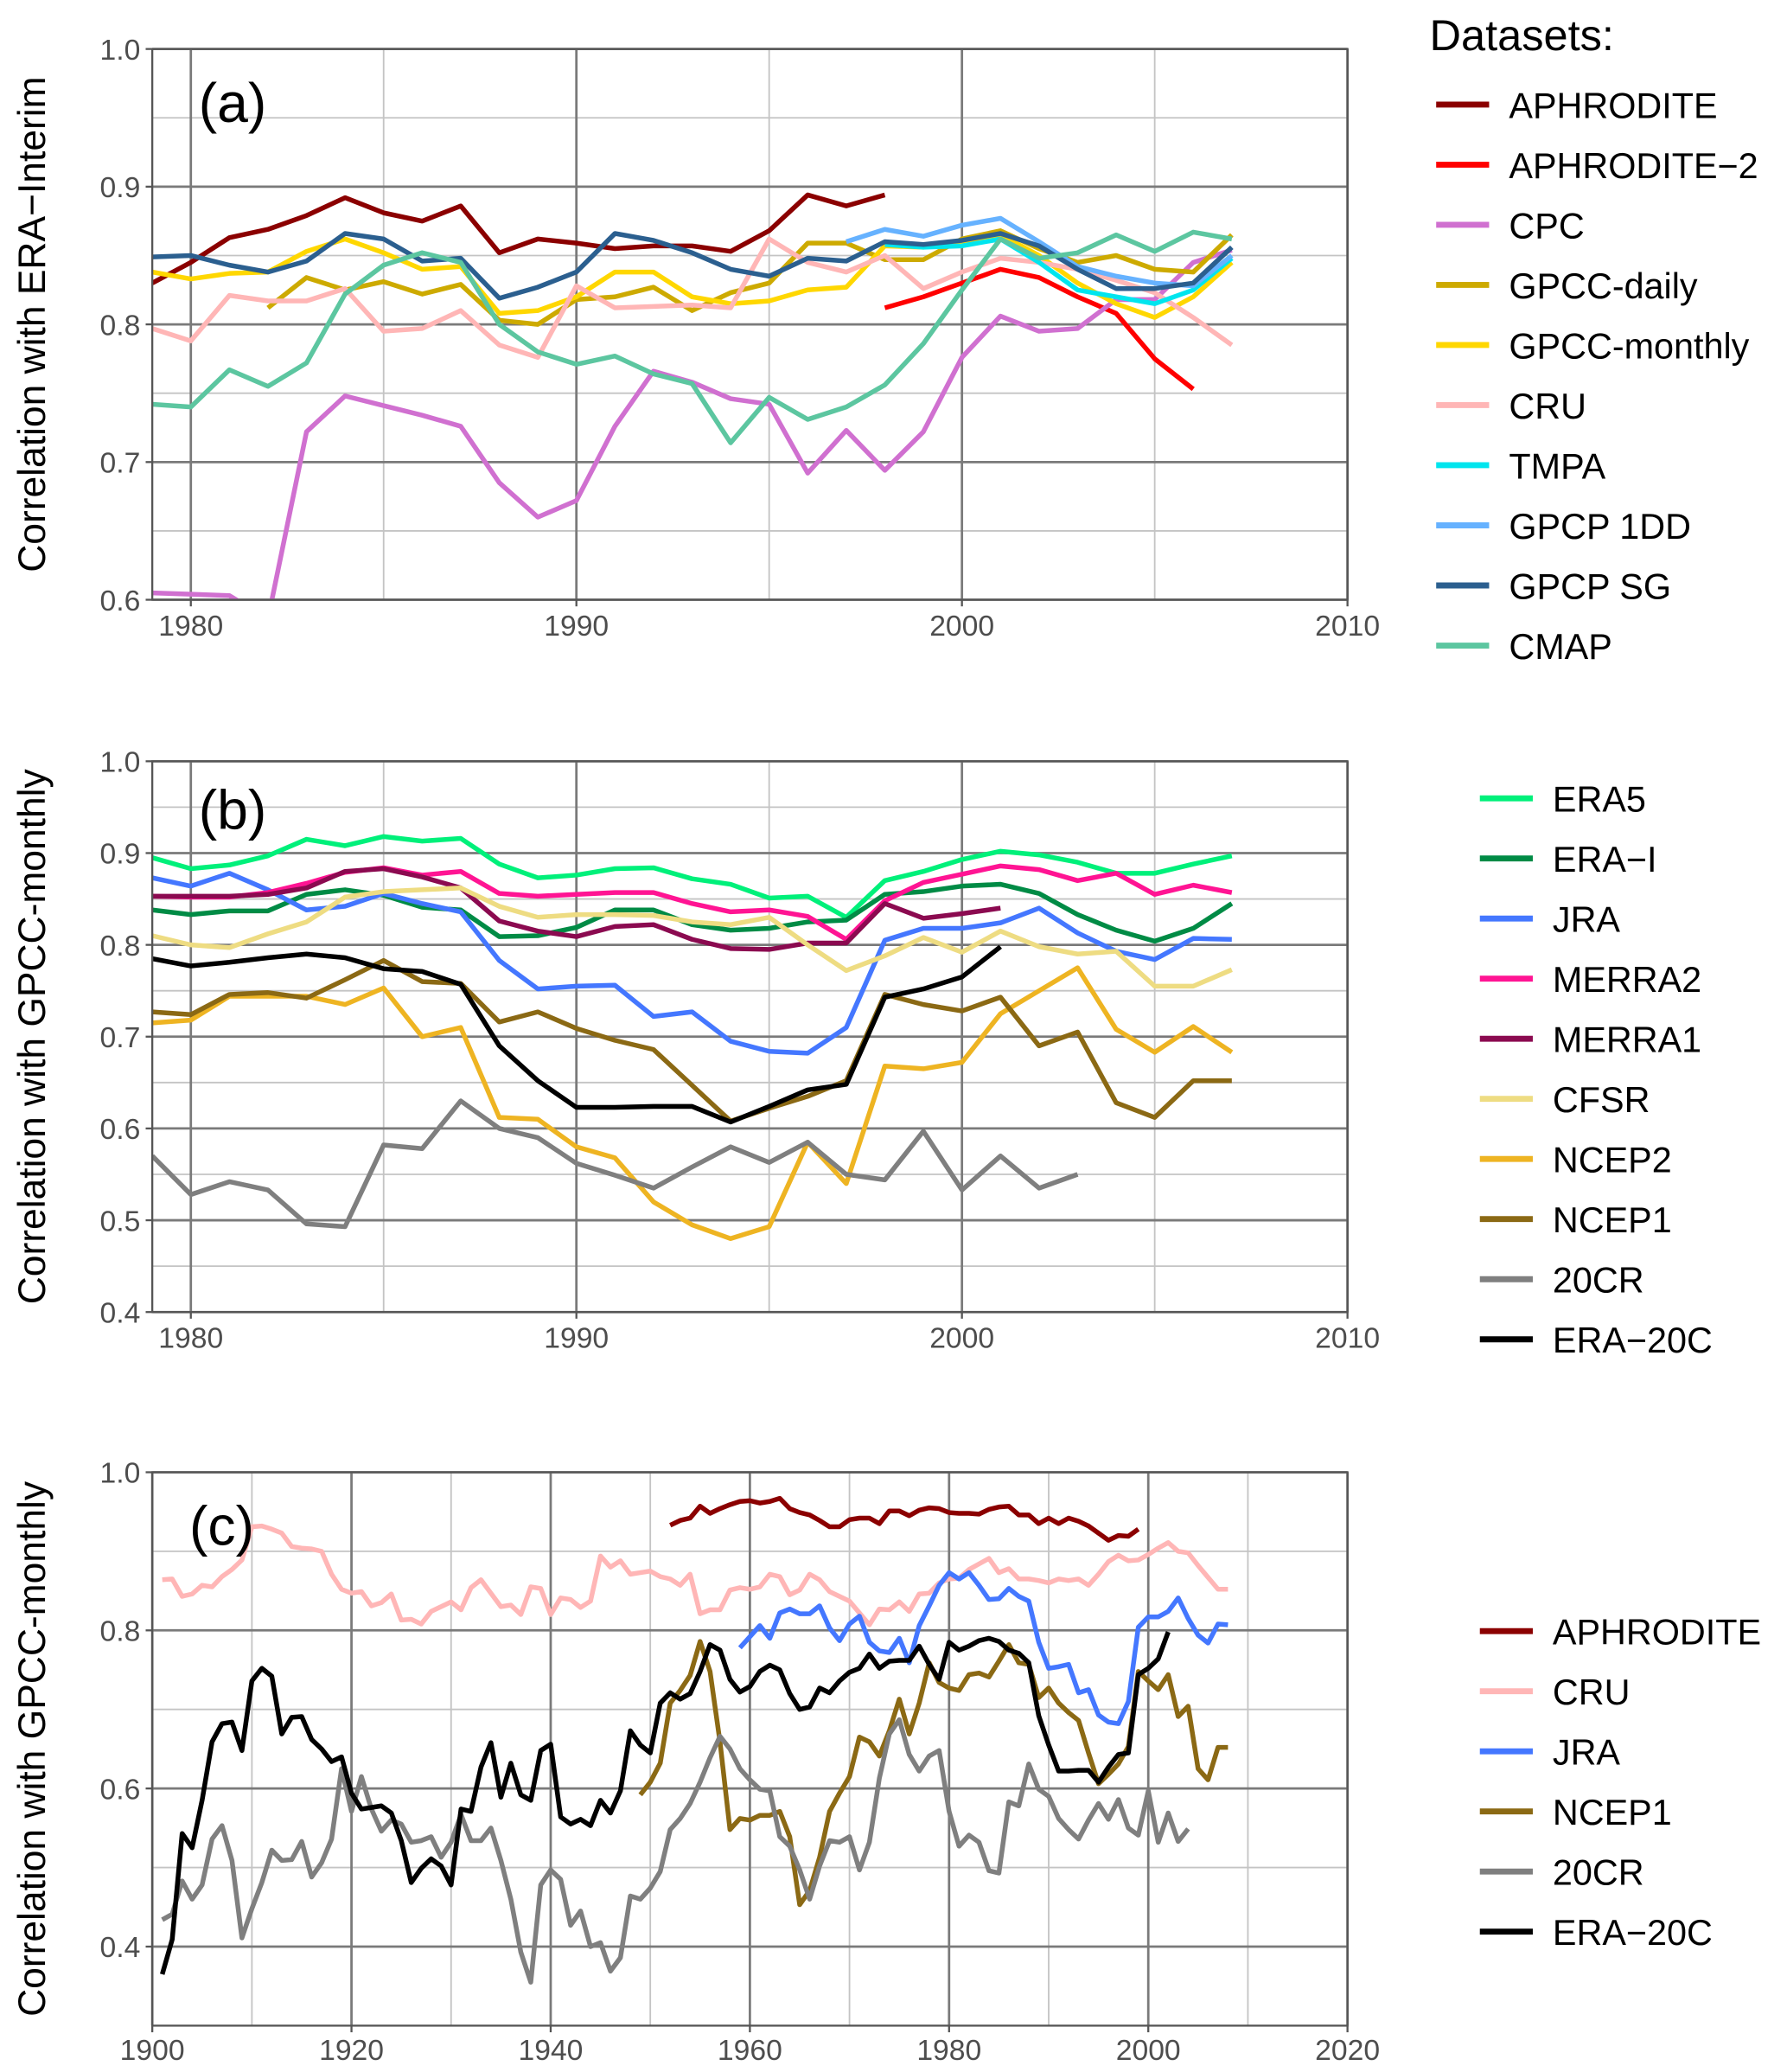 The width and height of the screenshot is (1787, 2072). What do you see at coordinates (1557, 466) in the screenshot?
I see `legend-label: TMPA` at bounding box center [1557, 466].